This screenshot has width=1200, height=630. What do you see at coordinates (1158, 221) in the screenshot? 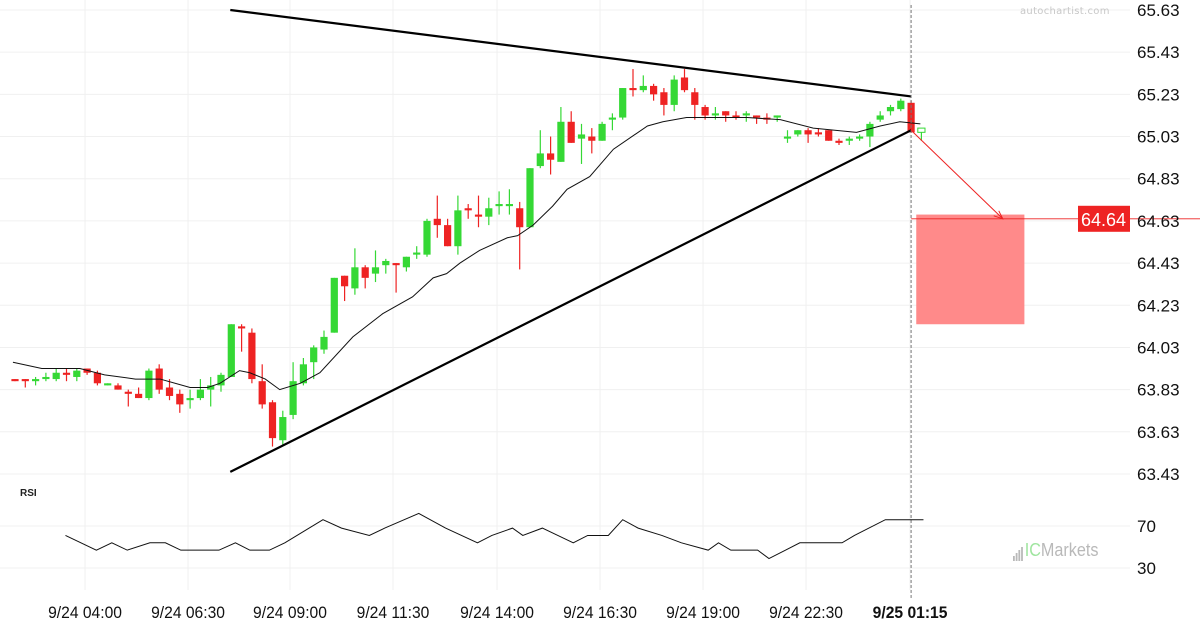
I see `price-tick-label: 64.63` at bounding box center [1158, 221].